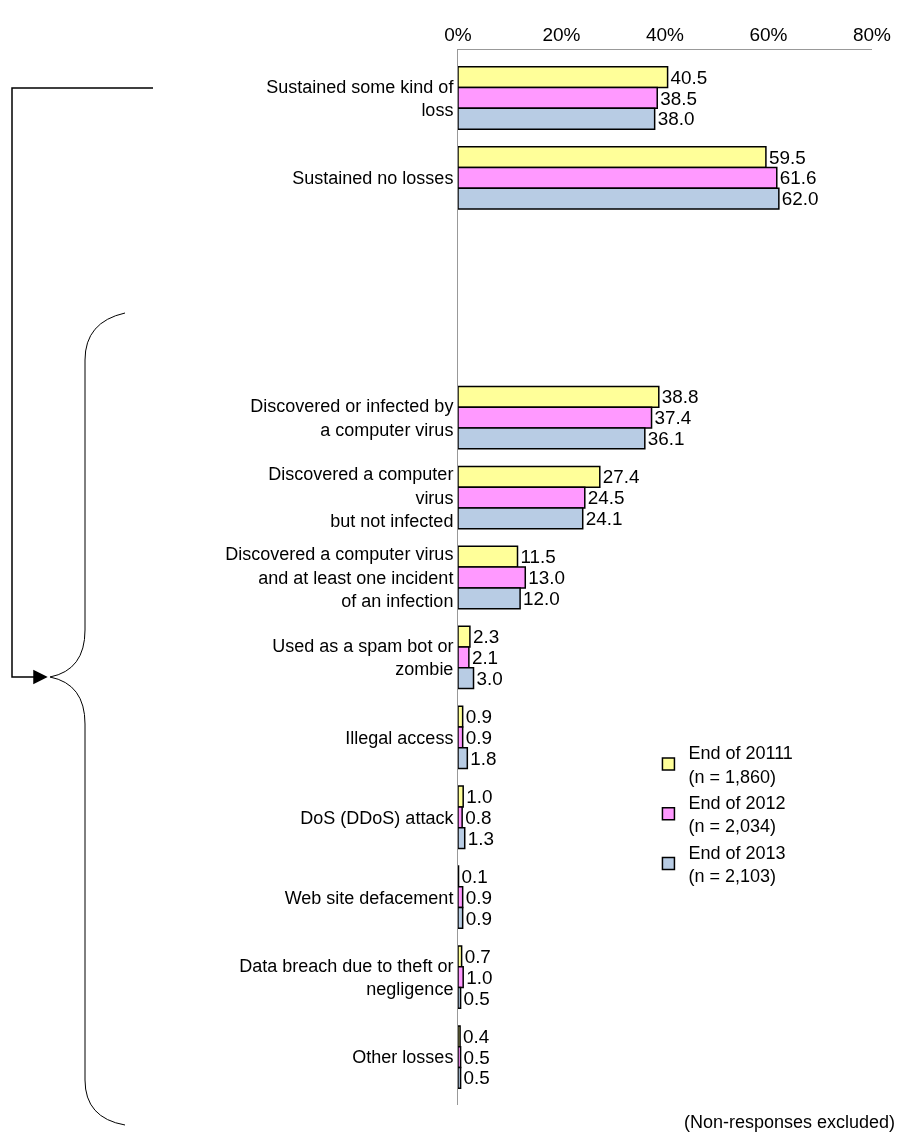 The image size is (906, 1135). Describe the element at coordinates (474, 877) in the screenshot. I see `data-label: 0.1` at that location.